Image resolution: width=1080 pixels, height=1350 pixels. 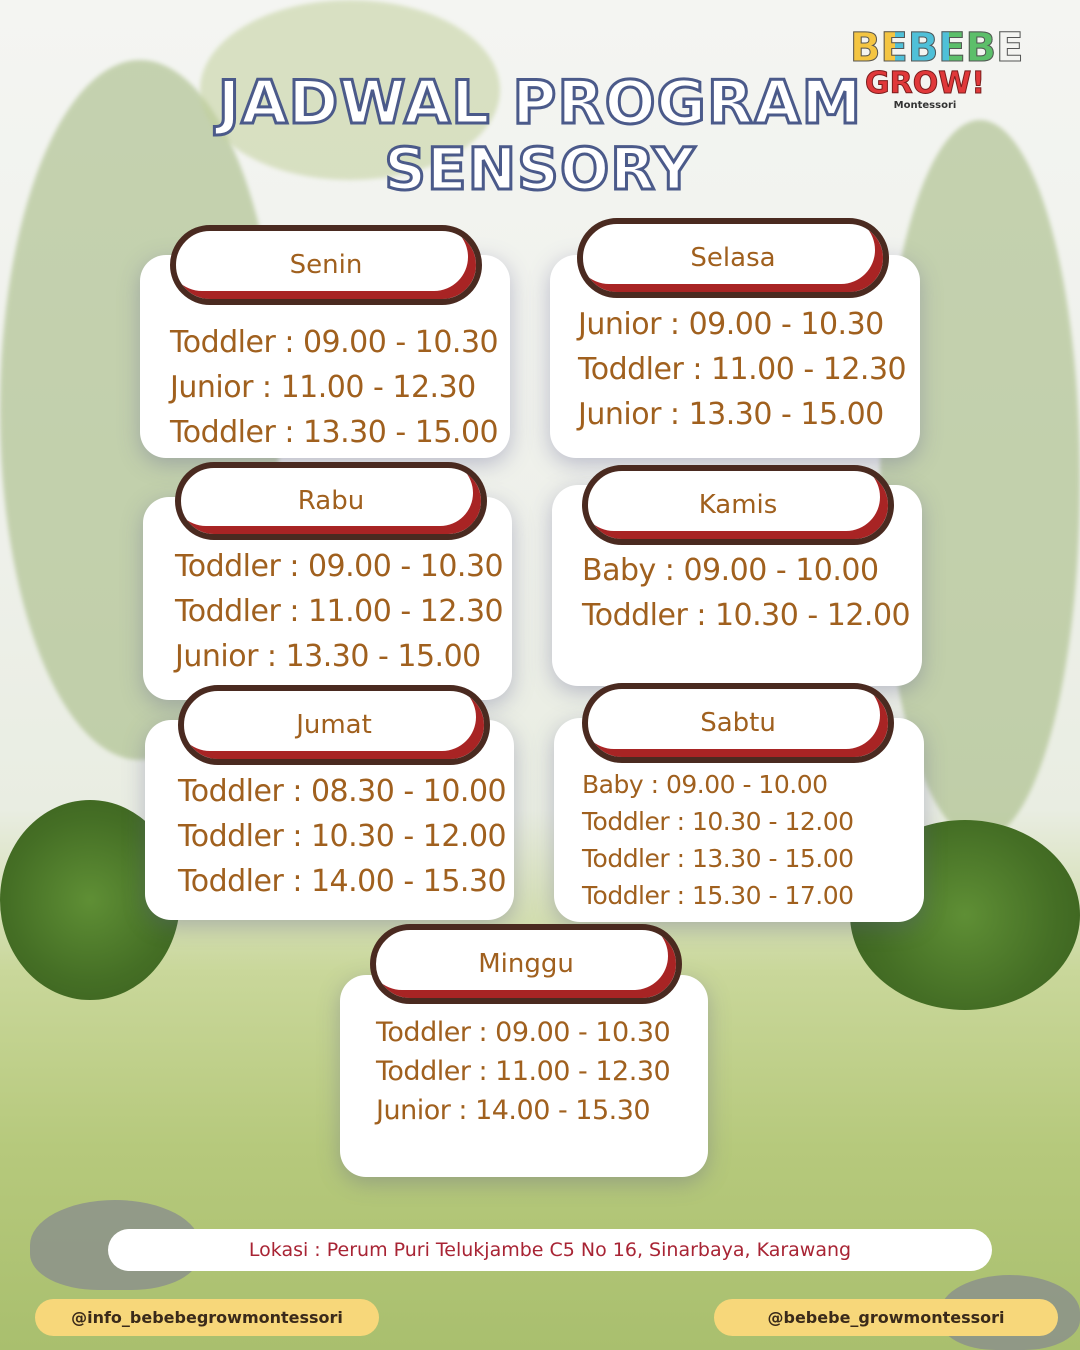 I want to click on day-header: Kamis, so click(x=738, y=505).